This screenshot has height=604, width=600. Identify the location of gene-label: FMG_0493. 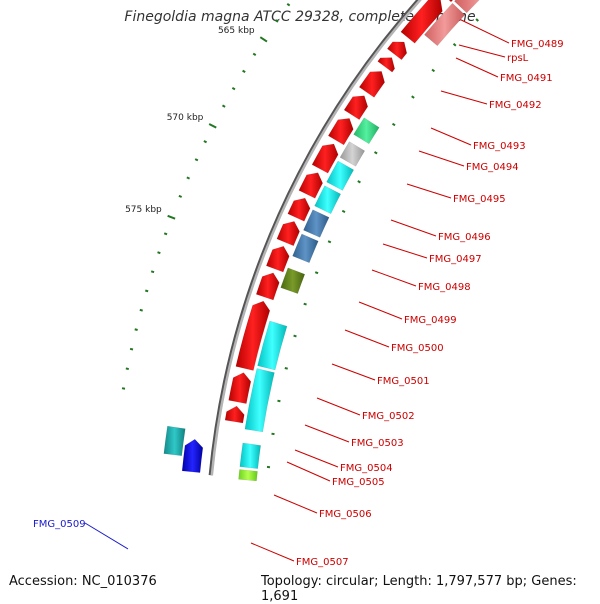
(499, 146).